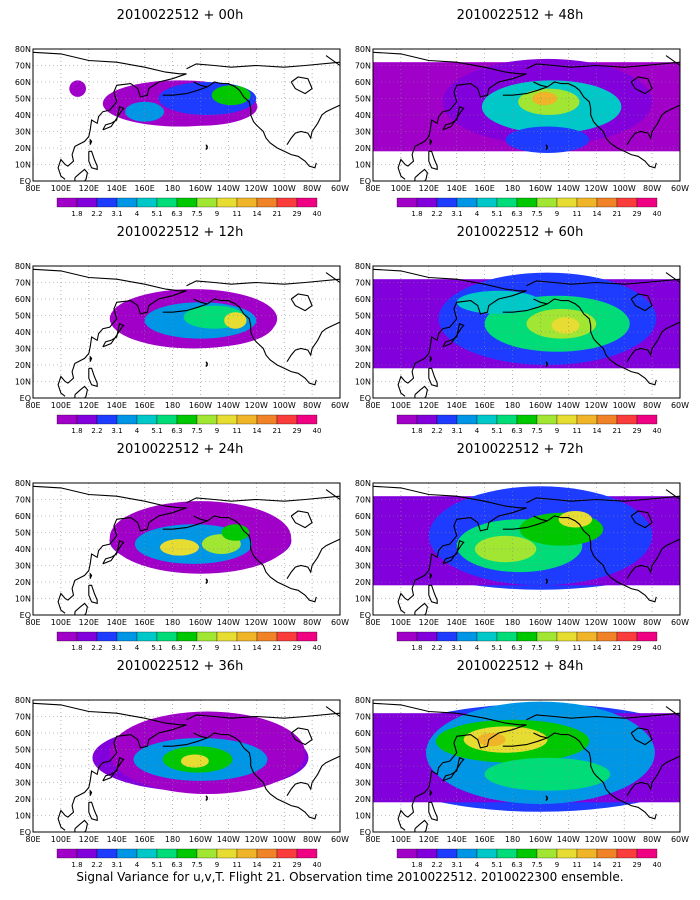  Describe the element at coordinates (137, 430) in the screenshot. I see `colorbar-label: 4` at that location.